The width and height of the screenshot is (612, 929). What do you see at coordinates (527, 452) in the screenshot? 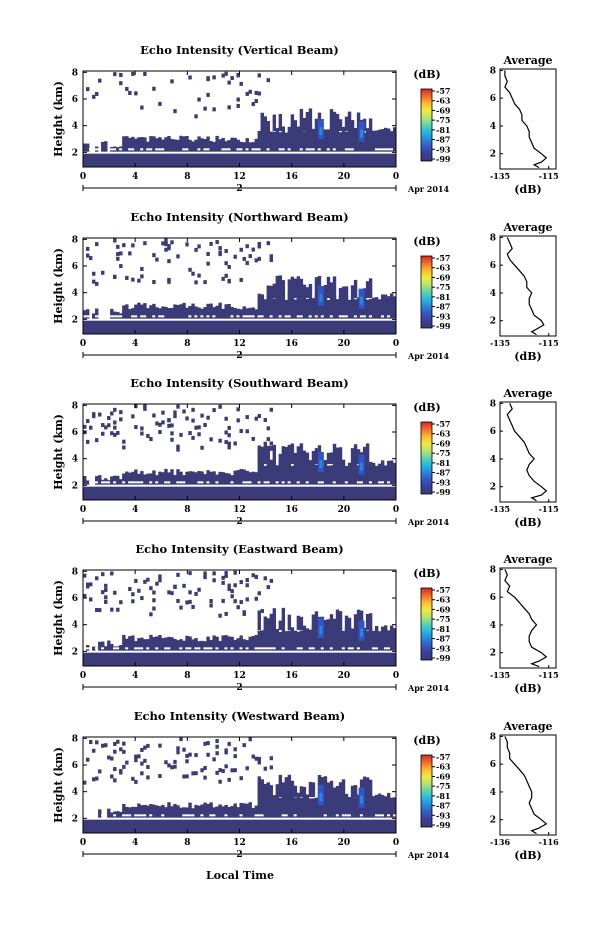
I see `profile-line` at bounding box center [527, 452].